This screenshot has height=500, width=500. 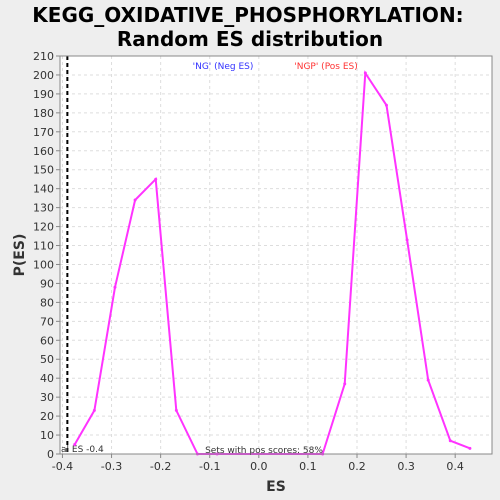 What do you see at coordinates (264, 451) in the screenshot?
I see `pos-scores-note: Sets with pos scores: 58%` at bounding box center [264, 451].